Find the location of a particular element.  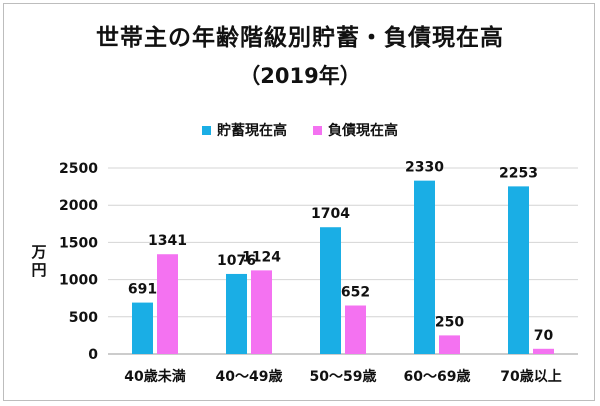

legend-label-debt: 負債現在高 is located at coordinates (363, 131).